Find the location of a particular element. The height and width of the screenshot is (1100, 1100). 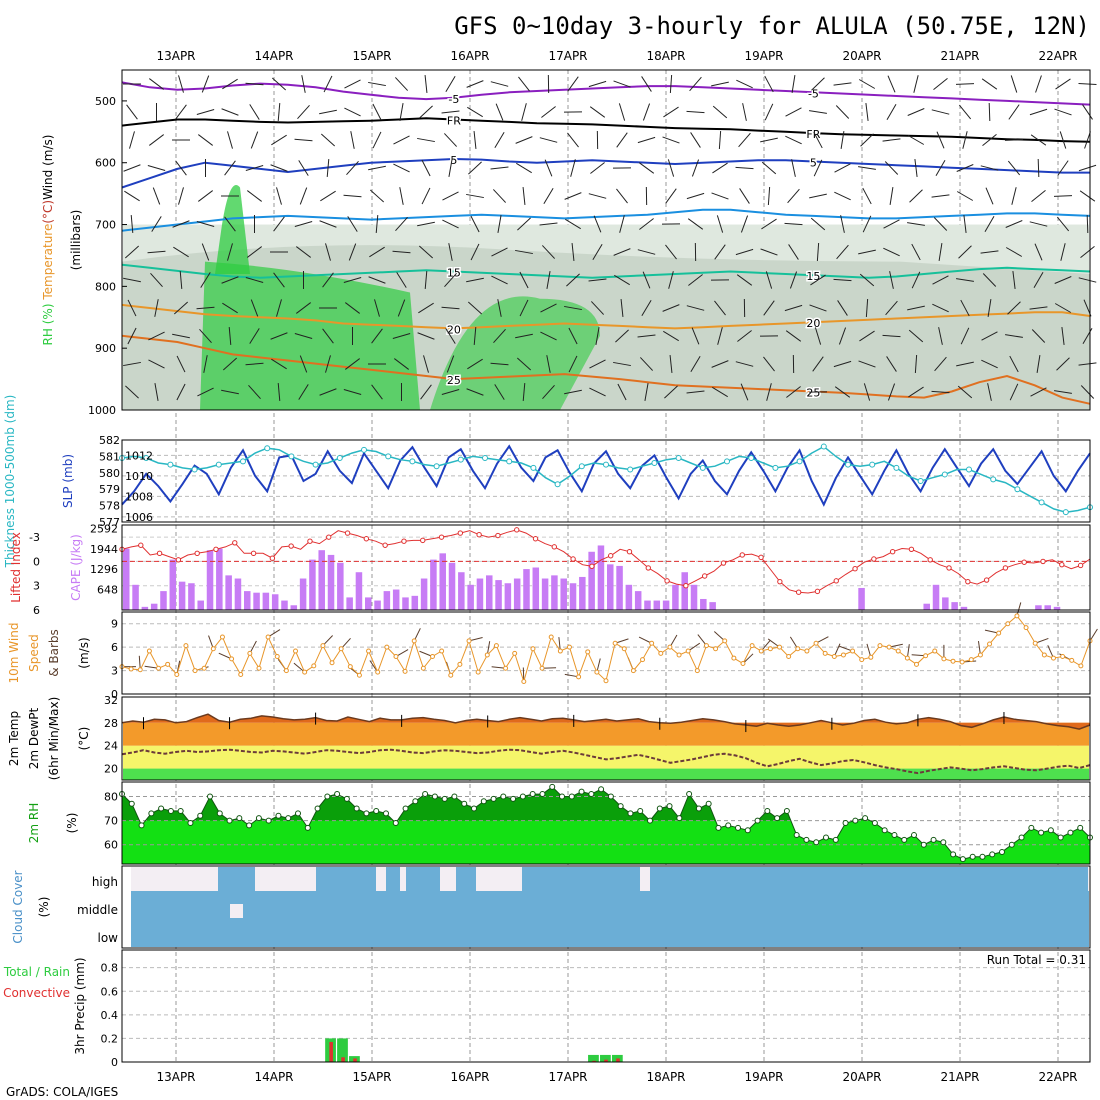

panel-frame-cape is located at coordinates (606, 567).